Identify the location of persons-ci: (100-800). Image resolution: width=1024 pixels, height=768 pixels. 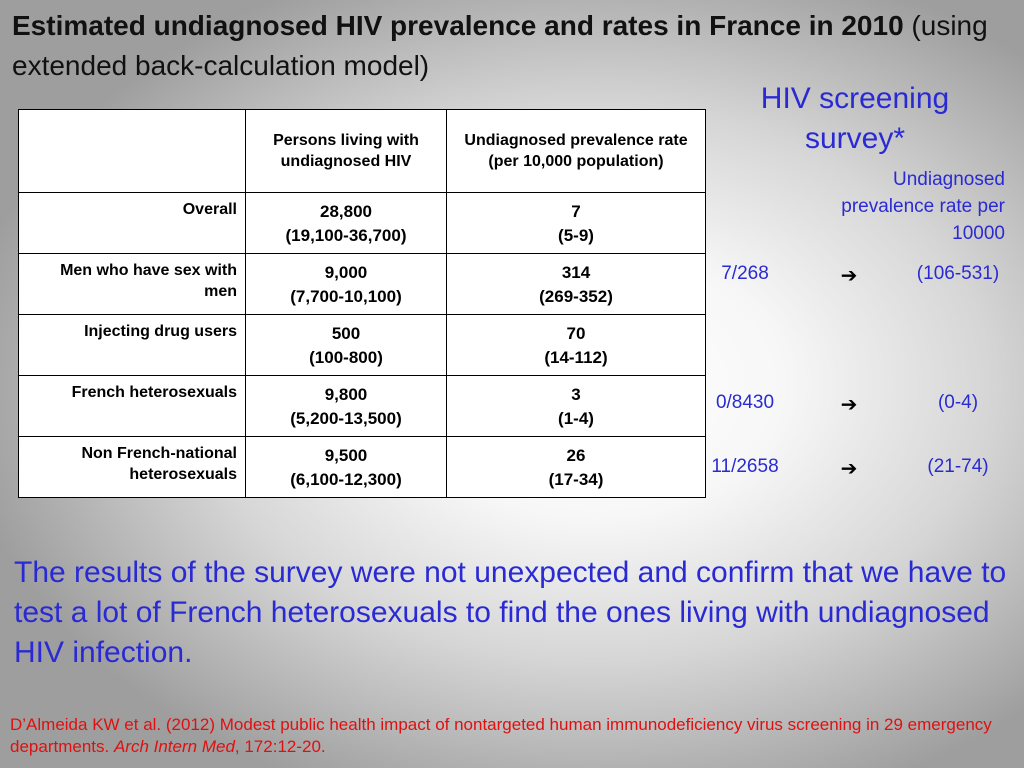
(346, 357).